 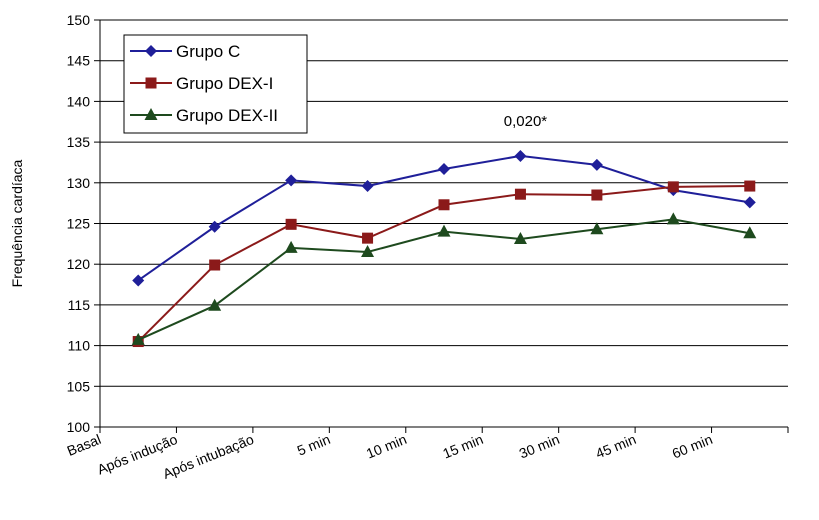 What do you see at coordinates (208, 51) in the screenshot?
I see `legend-label-0: Grupo C` at bounding box center [208, 51].